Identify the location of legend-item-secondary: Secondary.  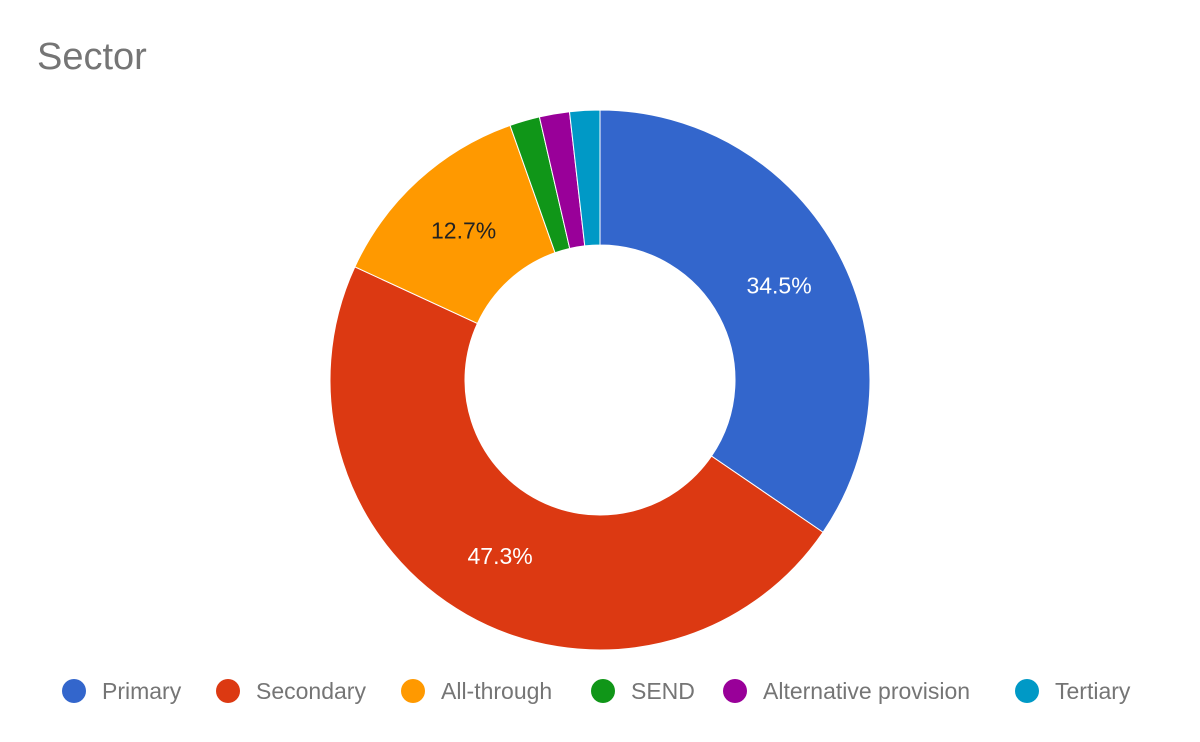
(291, 691).